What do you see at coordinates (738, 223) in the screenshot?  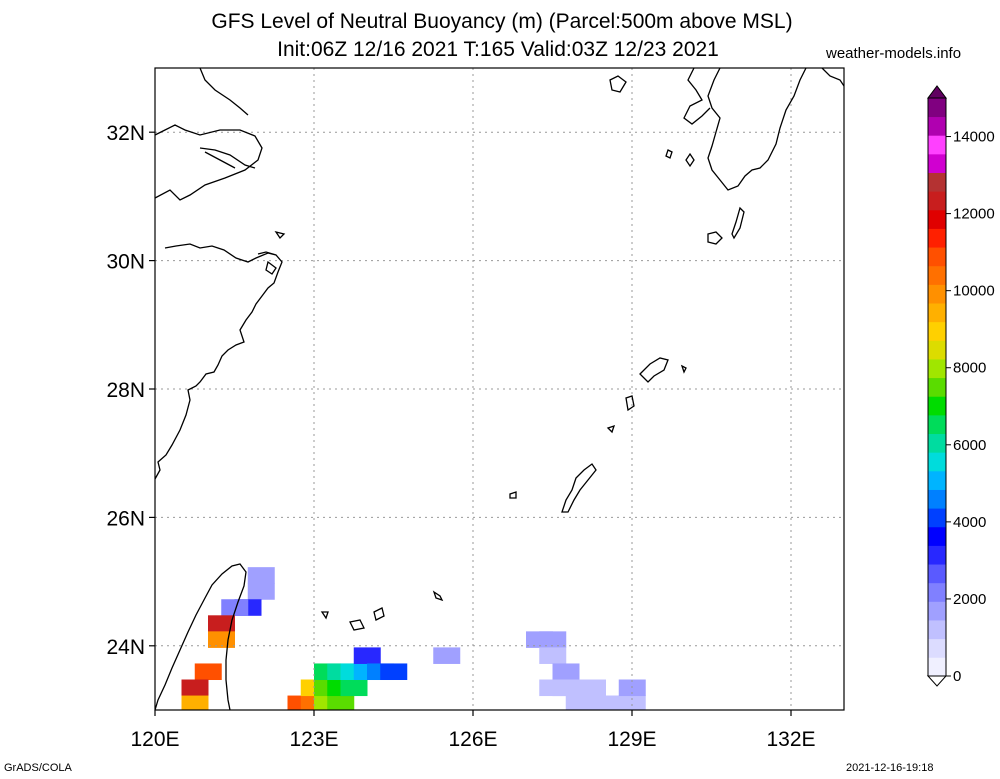 I see `island-tanegashima` at bounding box center [738, 223].